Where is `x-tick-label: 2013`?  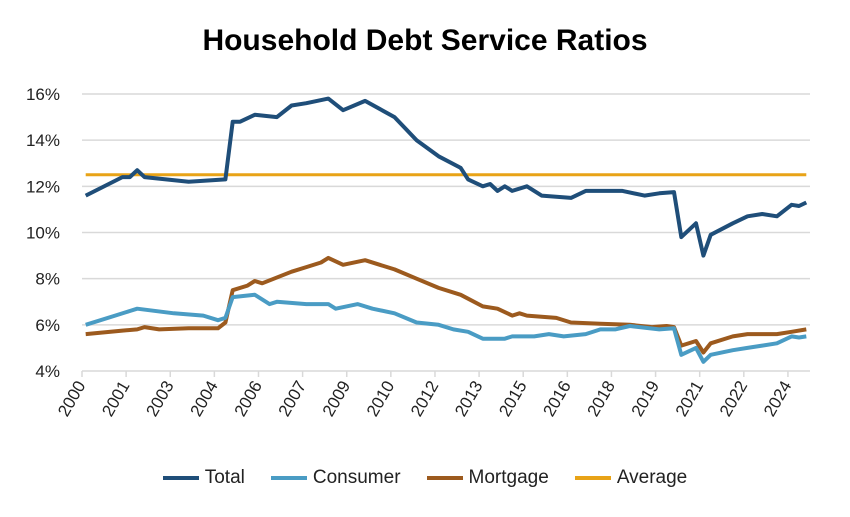 x-tick-label: 2013 is located at coordinates (468, 399).